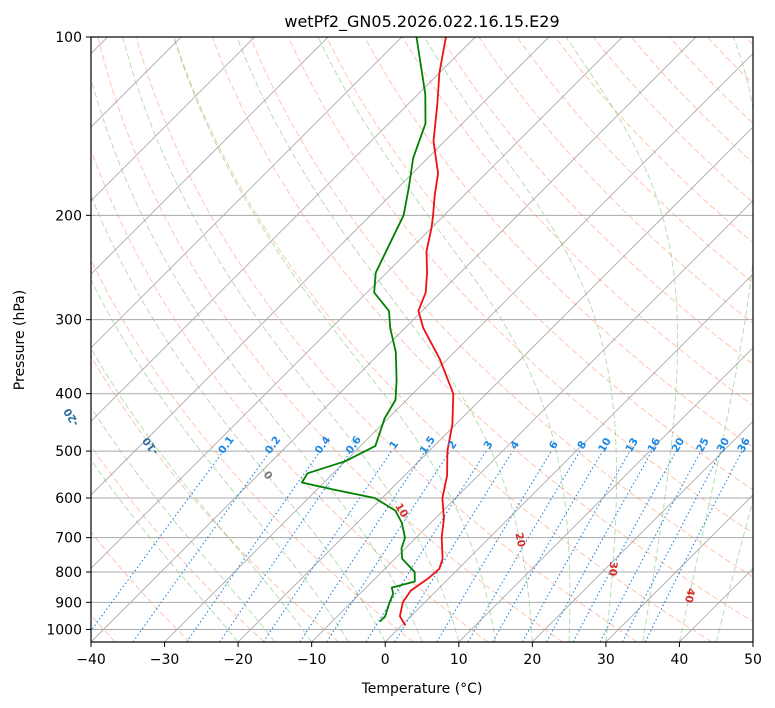  What do you see at coordinates (20, 340) in the screenshot?
I see `y-axis-title: Pressure (hPa)` at bounding box center [20, 340].